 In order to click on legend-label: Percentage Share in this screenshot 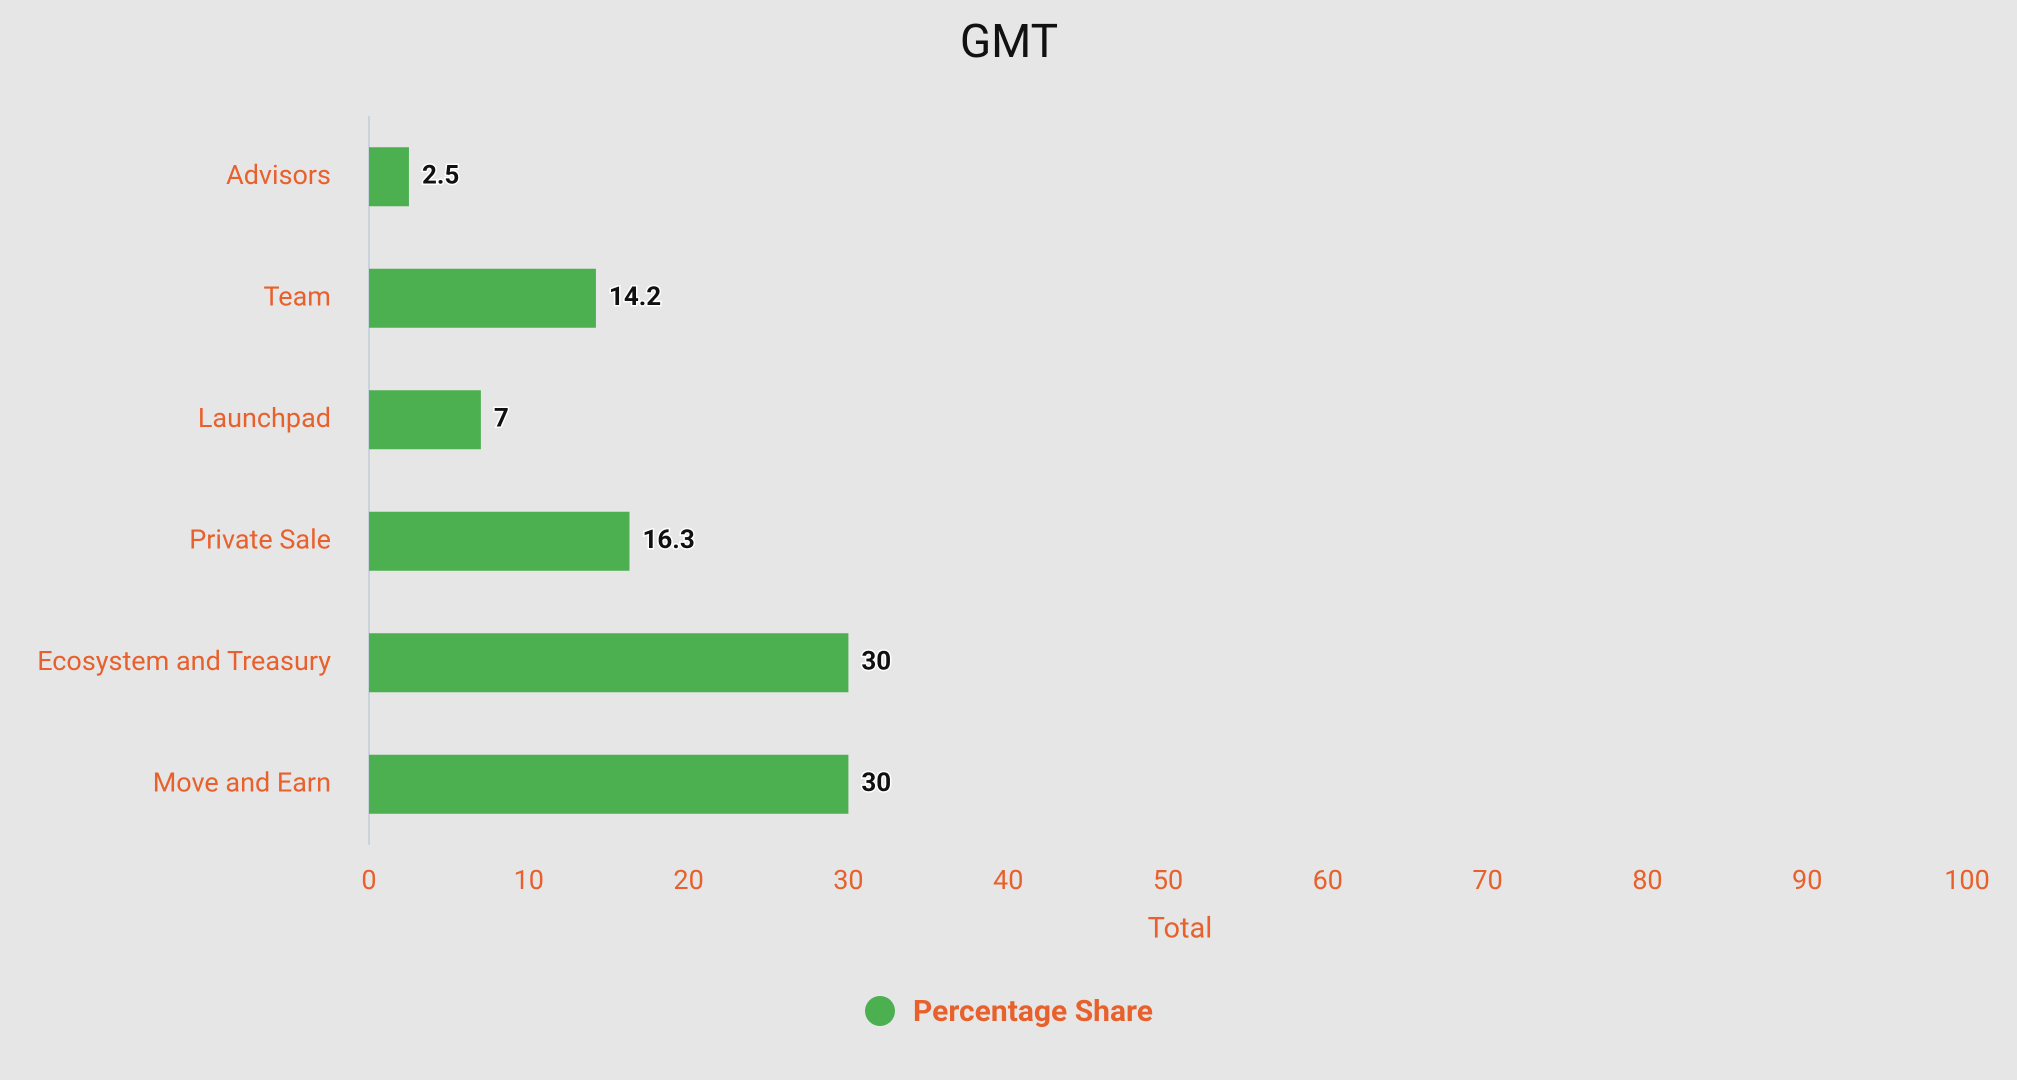, I will do `click(1033, 1011)`.